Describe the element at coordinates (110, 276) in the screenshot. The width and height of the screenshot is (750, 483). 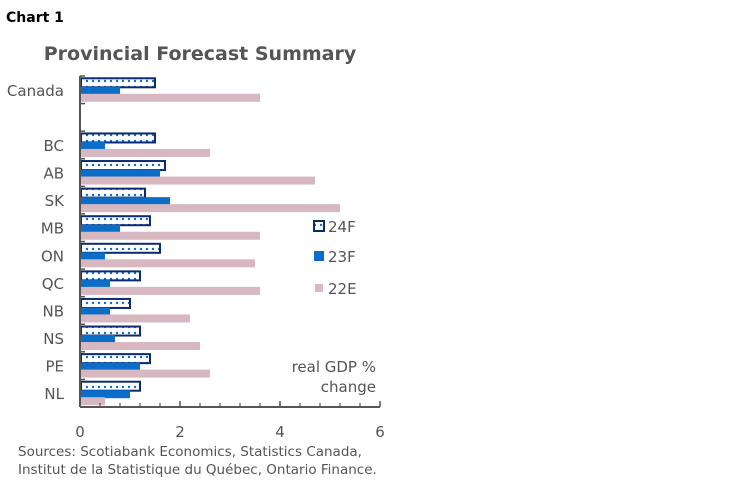
I see `bar-24f-qc` at that location.